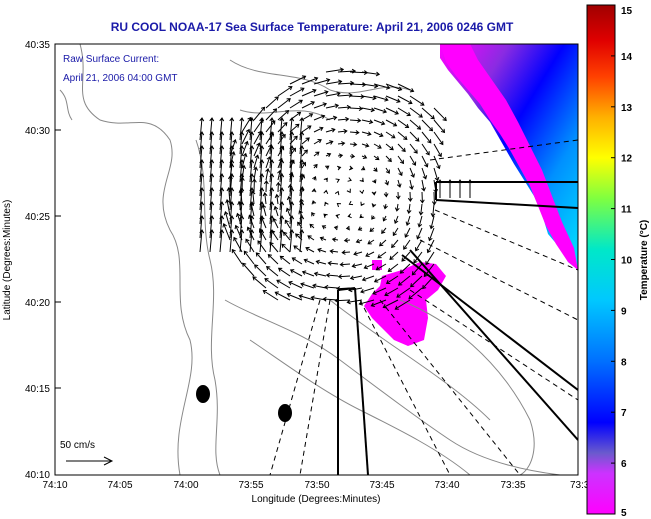  What do you see at coordinates (37, 45) in the screenshot?
I see `y-tick-label: 40:35` at bounding box center [37, 45].